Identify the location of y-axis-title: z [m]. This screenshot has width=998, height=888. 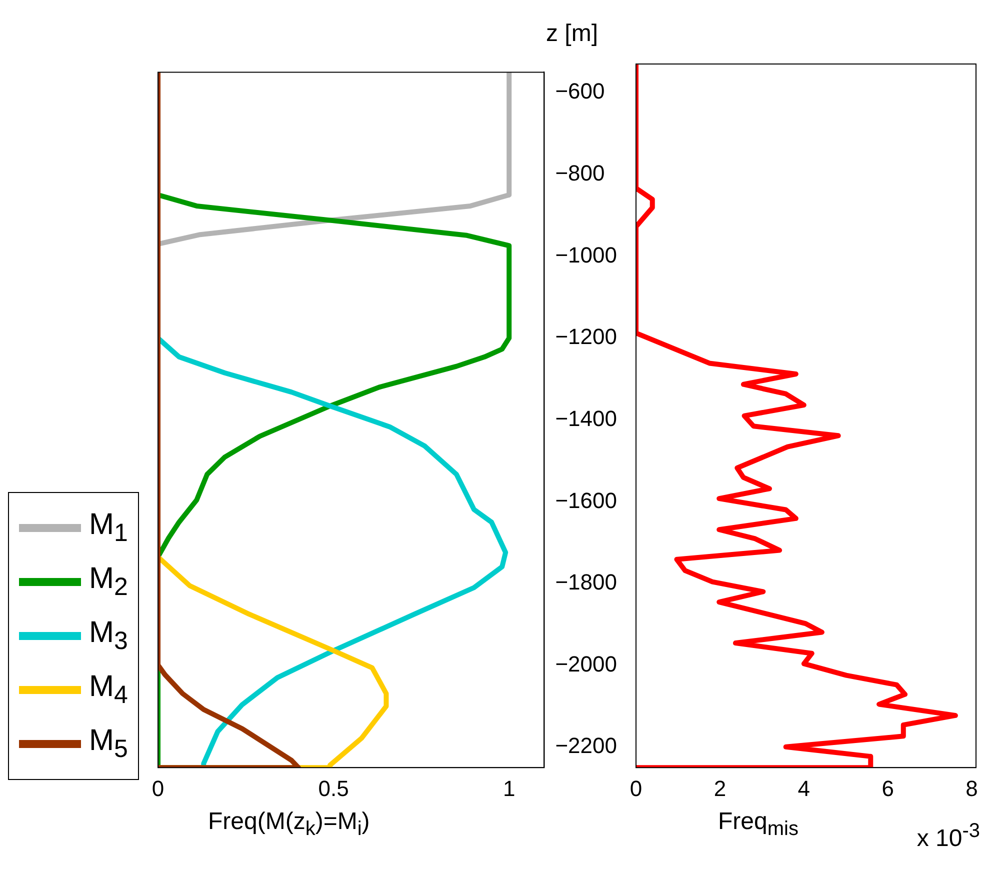
(572, 34).